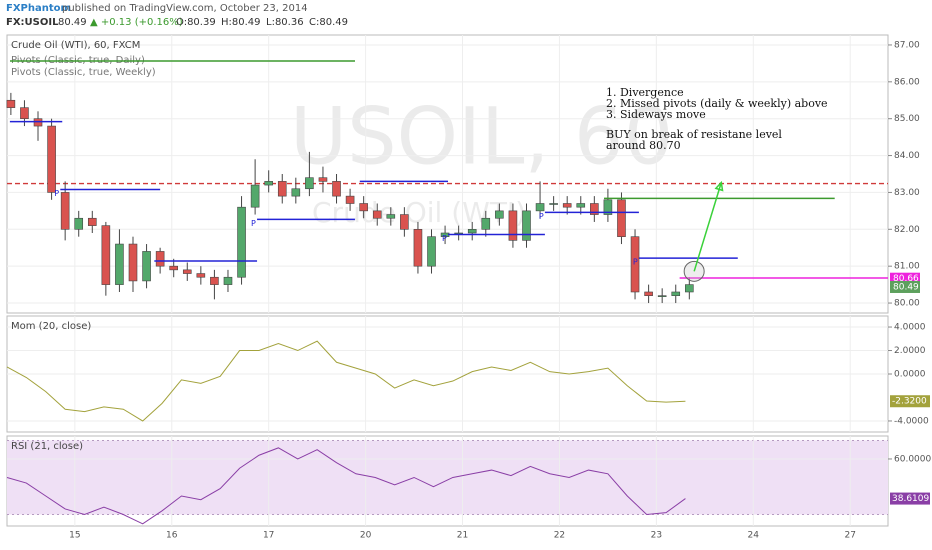 This screenshot has width=932, height=550. What do you see at coordinates (849, 536) in the screenshot?
I see `x-tick-label: 27` at bounding box center [849, 536].